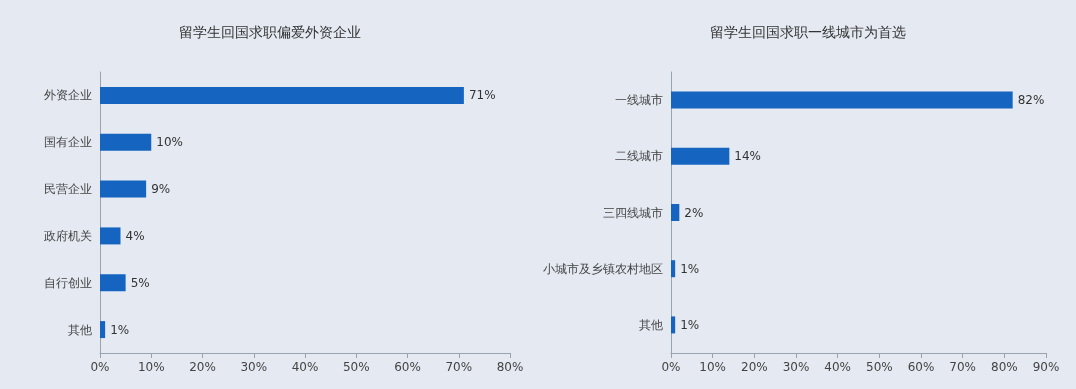 Image resolution: width=1076 pixels, height=389 pixels. What do you see at coordinates (603, 268) in the screenshot?
I see `y-tick-label: 小城市及乡镇农村地区` at bounding box center [603, 268].